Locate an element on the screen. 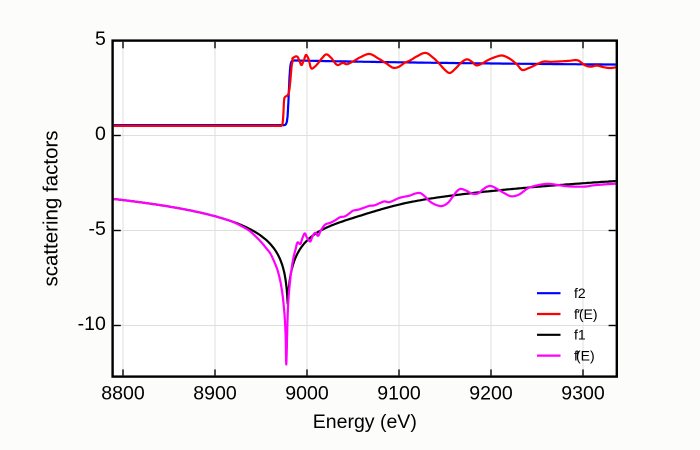 This screenshot has width=700, height=450. svg-text: 8900 is located at coordinates (215, 393).